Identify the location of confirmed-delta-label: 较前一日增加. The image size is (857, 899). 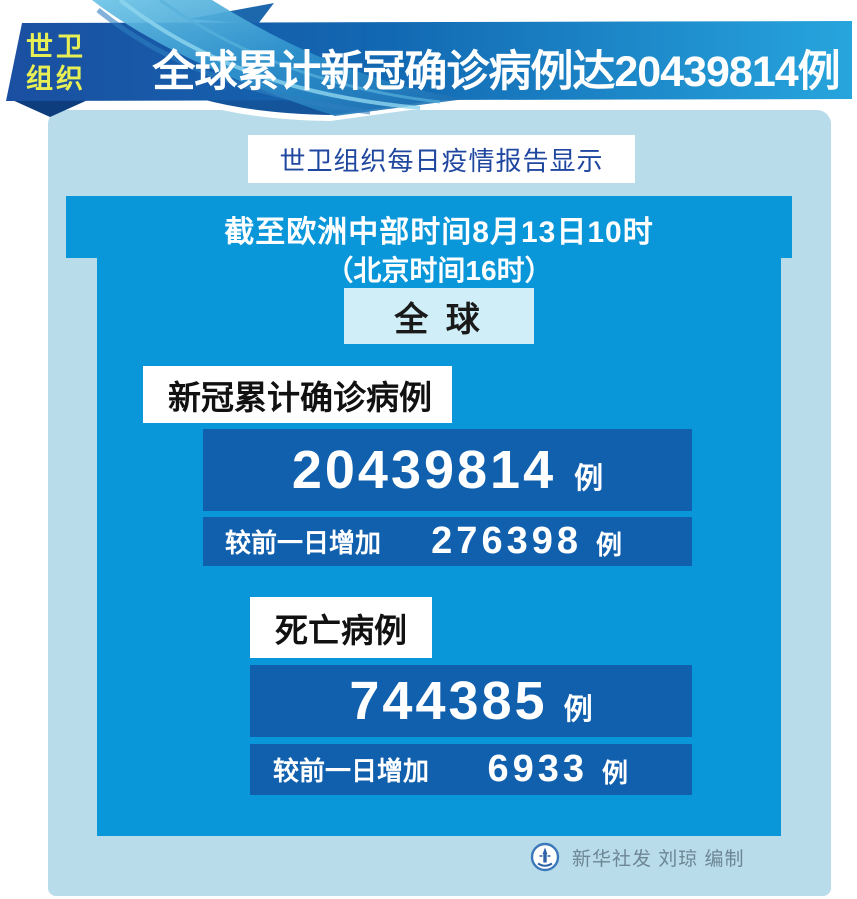
(303, 543).